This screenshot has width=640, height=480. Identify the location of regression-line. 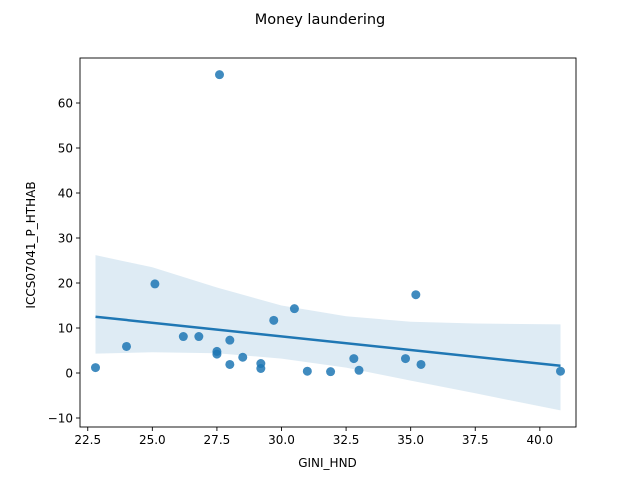
(328, 341).